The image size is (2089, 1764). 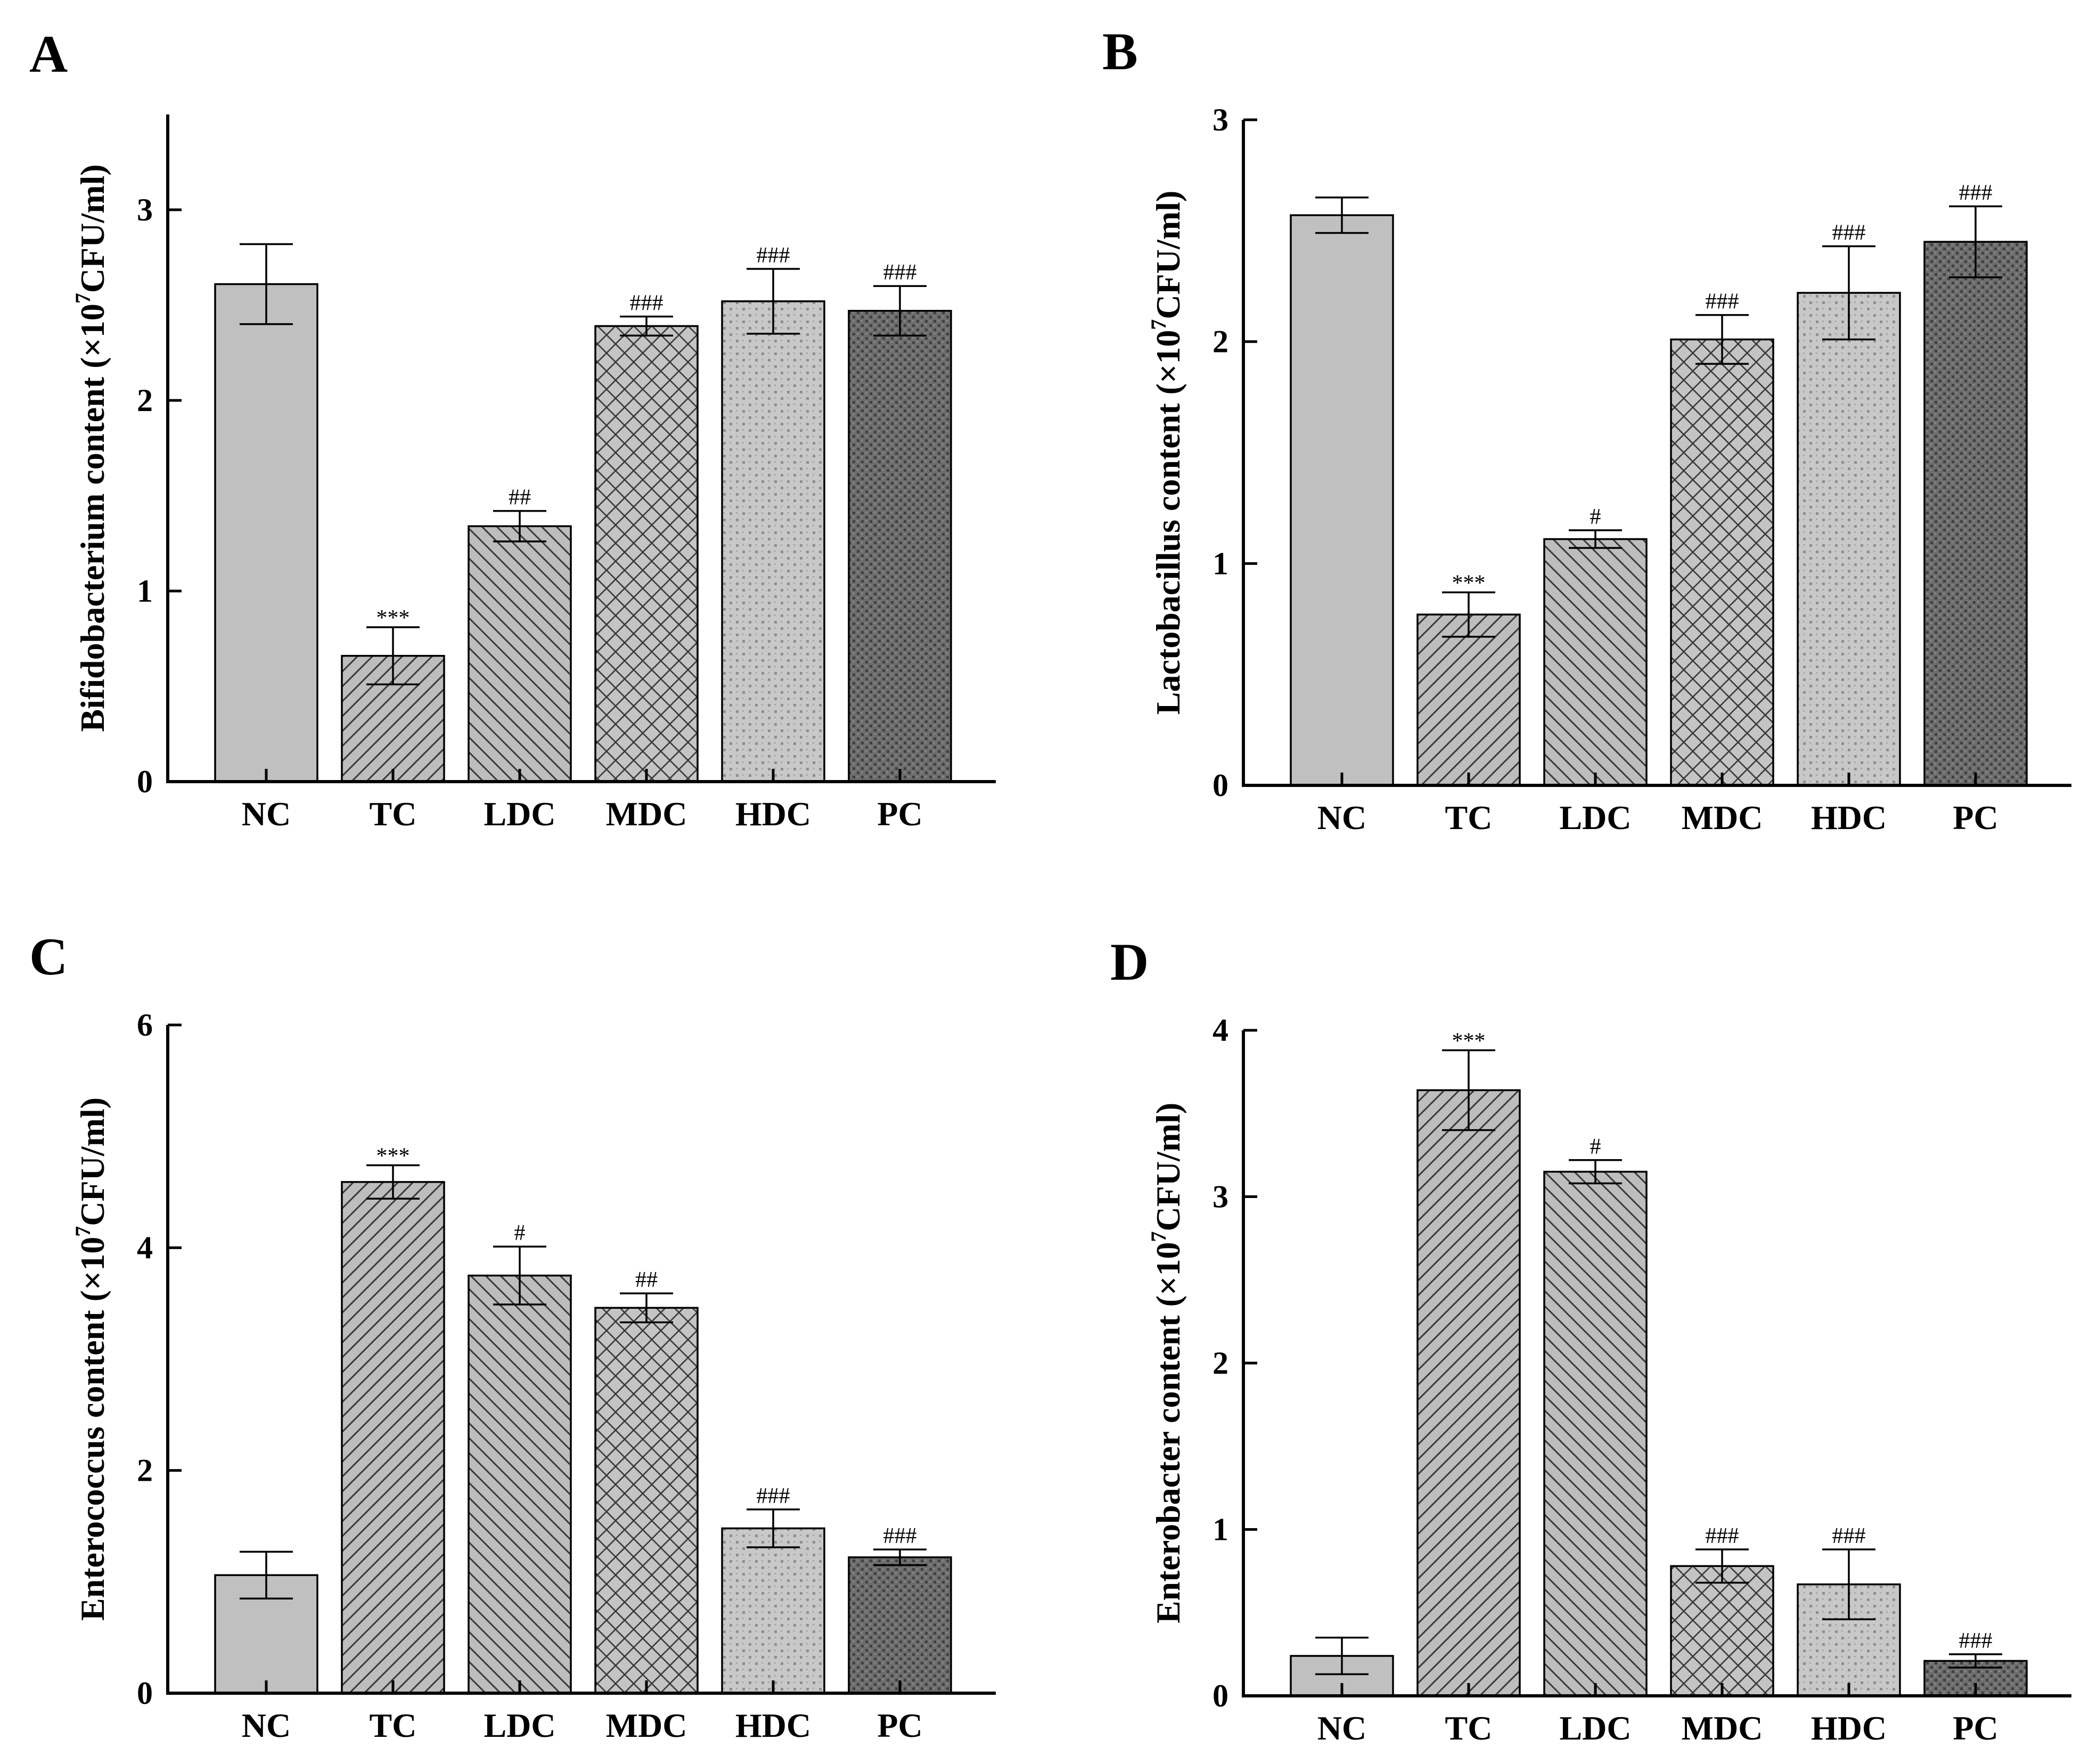 I want to click on y-axis-label: Lactobacillus content (×107CFU/ml), so click(x=1166, y=453).